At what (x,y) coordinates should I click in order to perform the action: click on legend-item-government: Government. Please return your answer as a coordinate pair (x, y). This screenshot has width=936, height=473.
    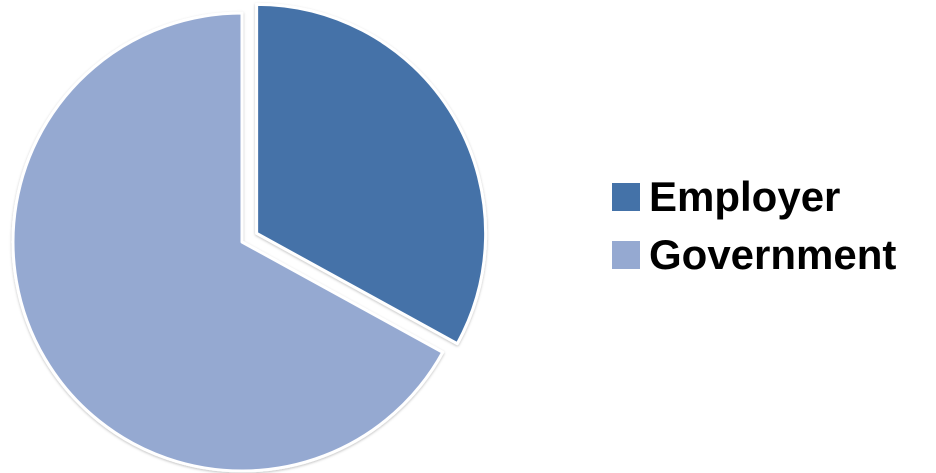
    Looking at the image, I should click on (754, 255).